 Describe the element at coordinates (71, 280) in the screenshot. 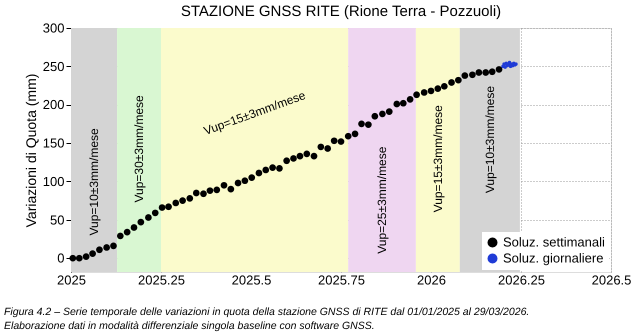

I see `x-tick-label: 2025` at that location.